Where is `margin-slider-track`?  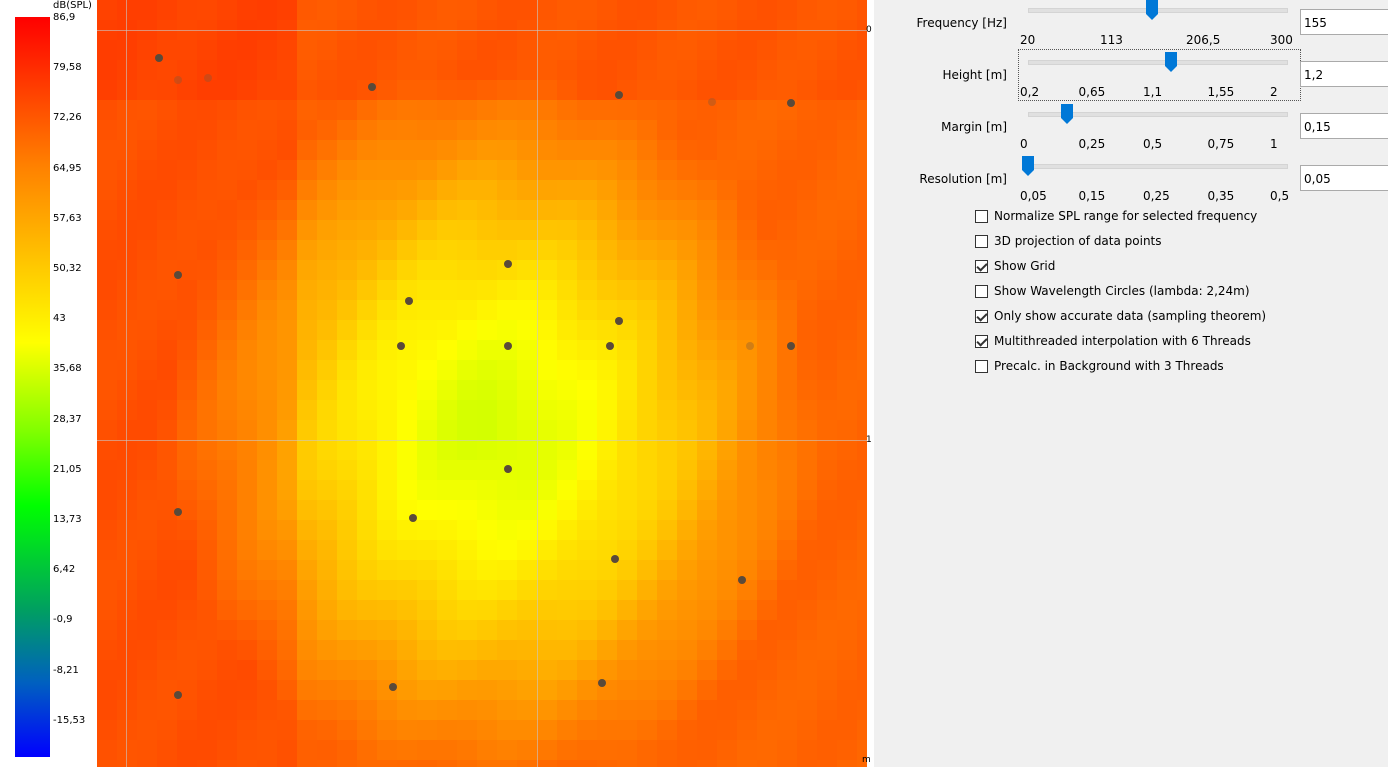 margin-slider-track is located at coordinates (1158, 114).